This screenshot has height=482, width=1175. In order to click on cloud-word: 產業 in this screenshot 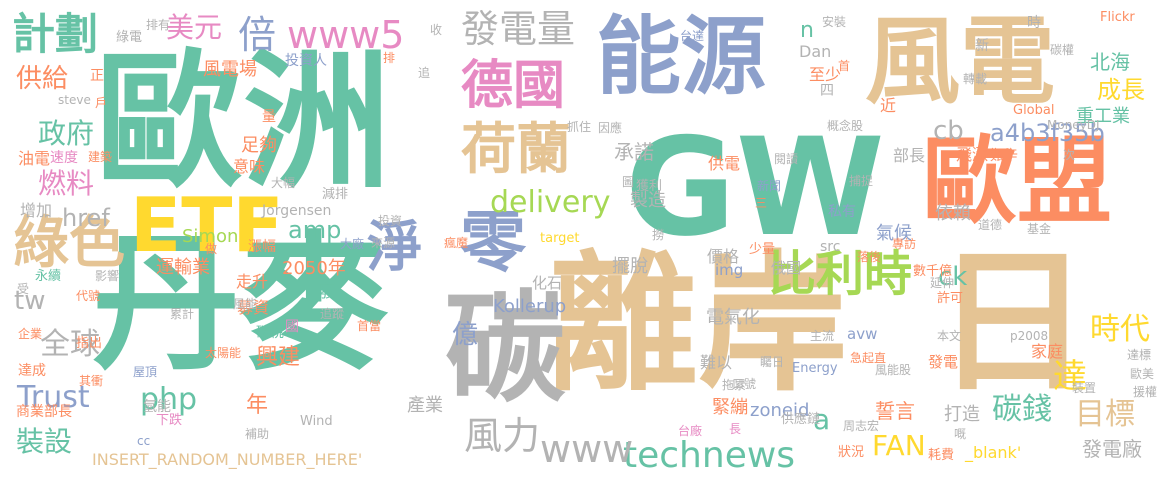, I will do `click(425, 405)`.